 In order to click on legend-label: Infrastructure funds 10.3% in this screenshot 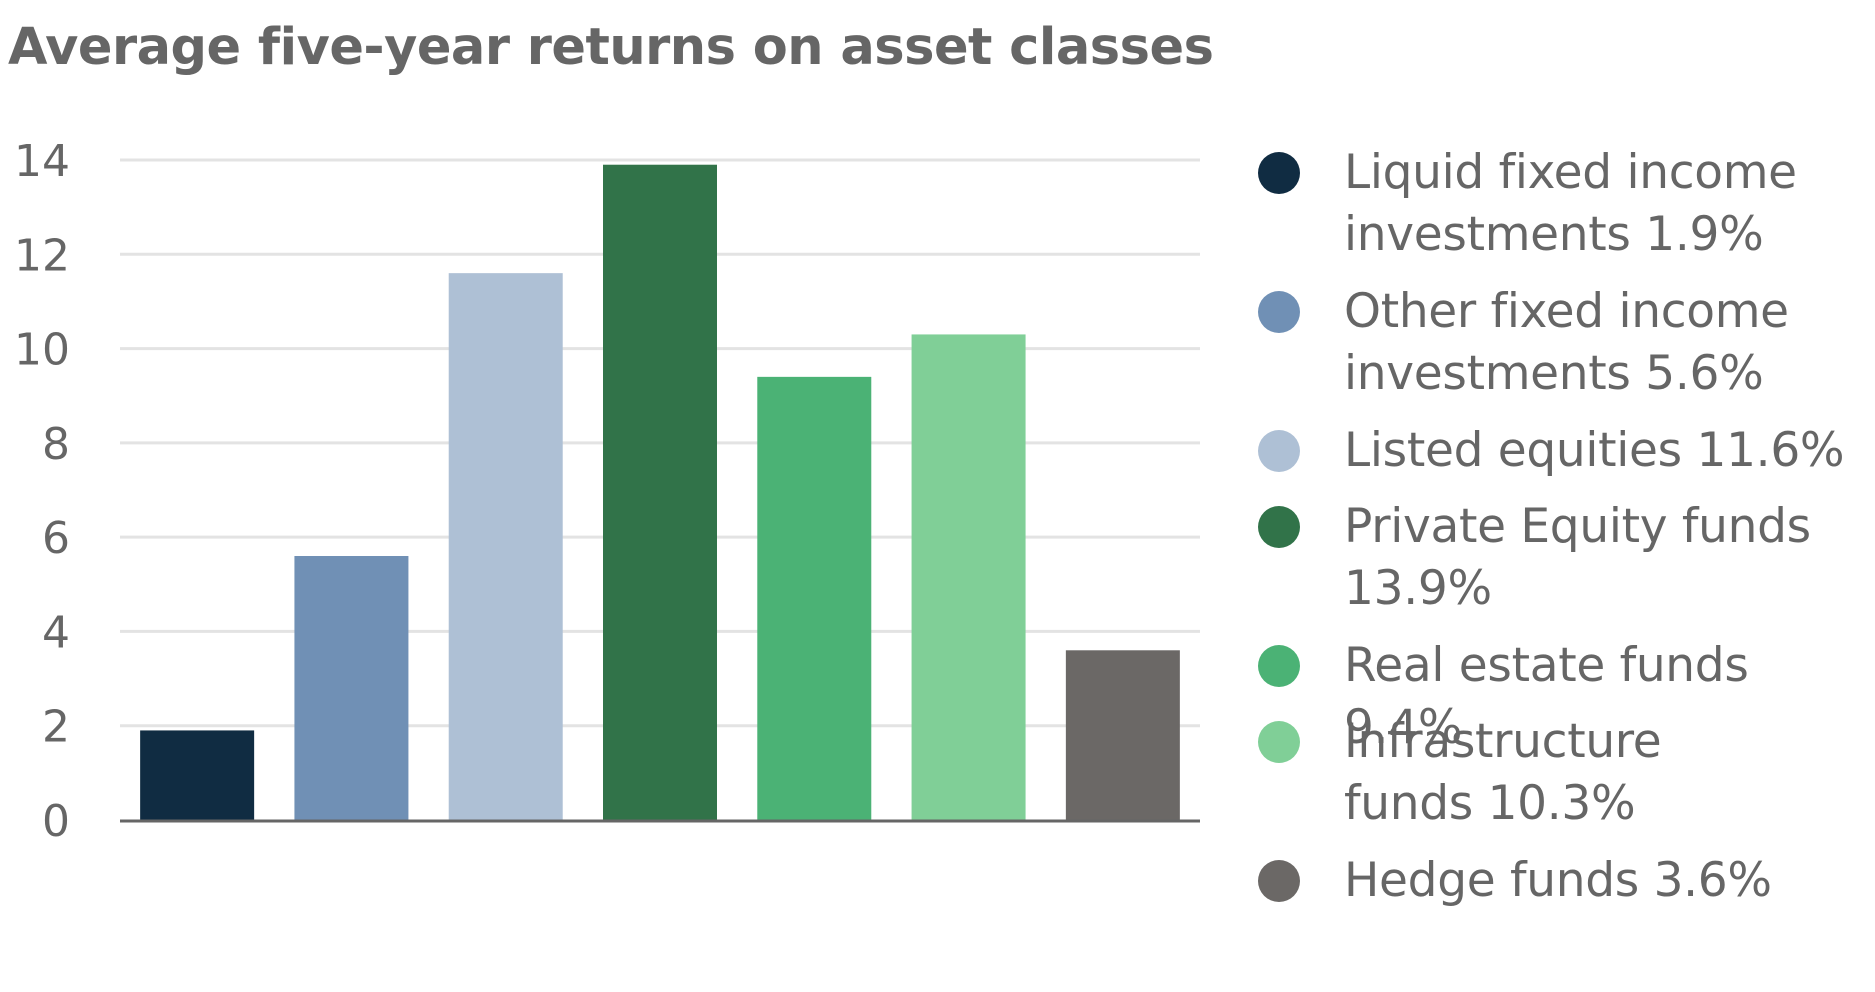, I will do `click(1604, 773)`.